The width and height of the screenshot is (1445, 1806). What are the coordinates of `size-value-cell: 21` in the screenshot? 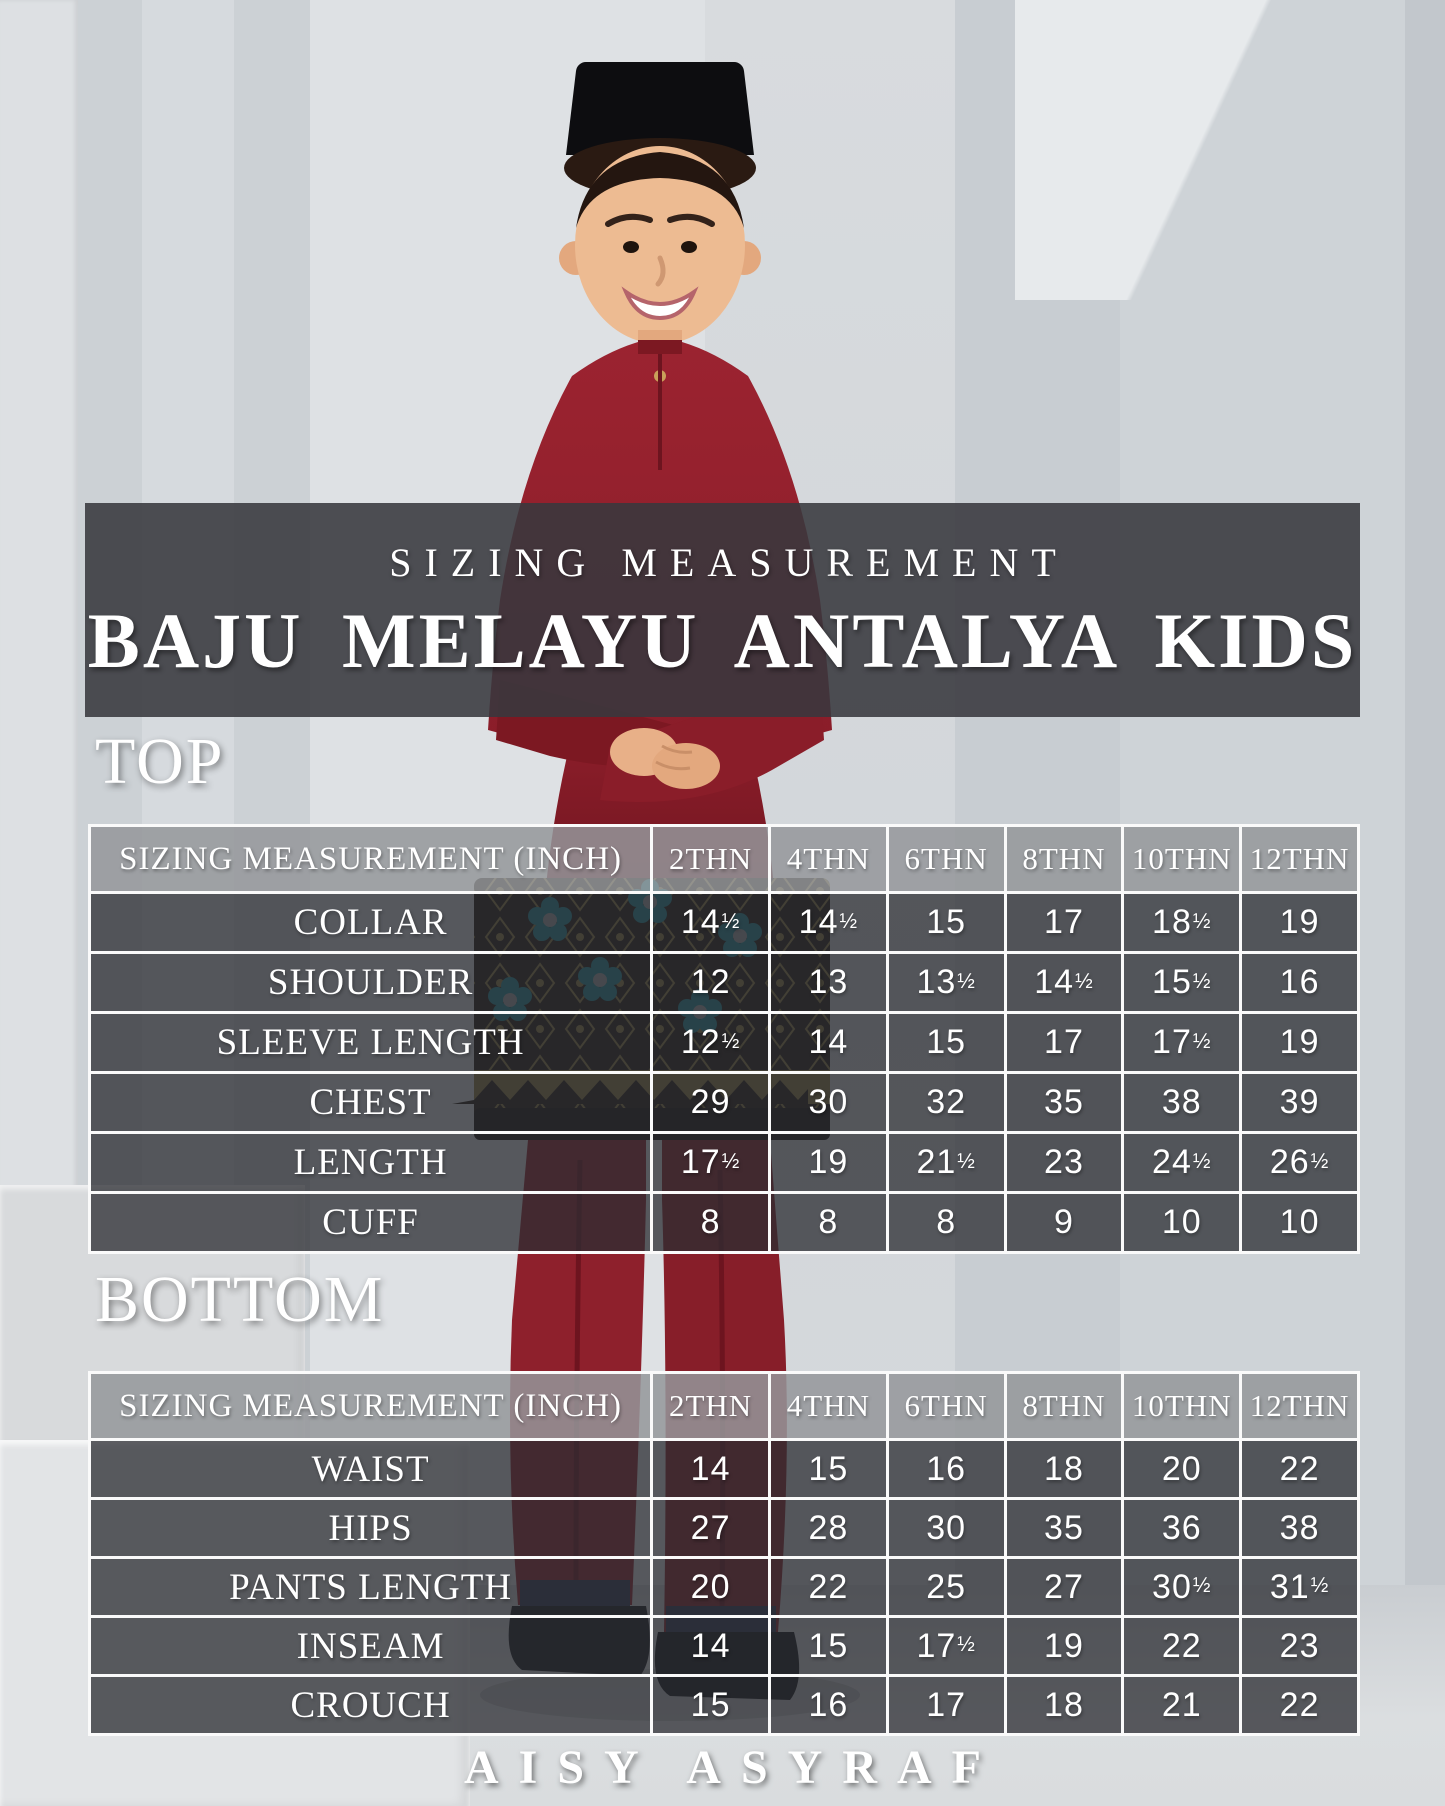 It's located at (1182, 1705).